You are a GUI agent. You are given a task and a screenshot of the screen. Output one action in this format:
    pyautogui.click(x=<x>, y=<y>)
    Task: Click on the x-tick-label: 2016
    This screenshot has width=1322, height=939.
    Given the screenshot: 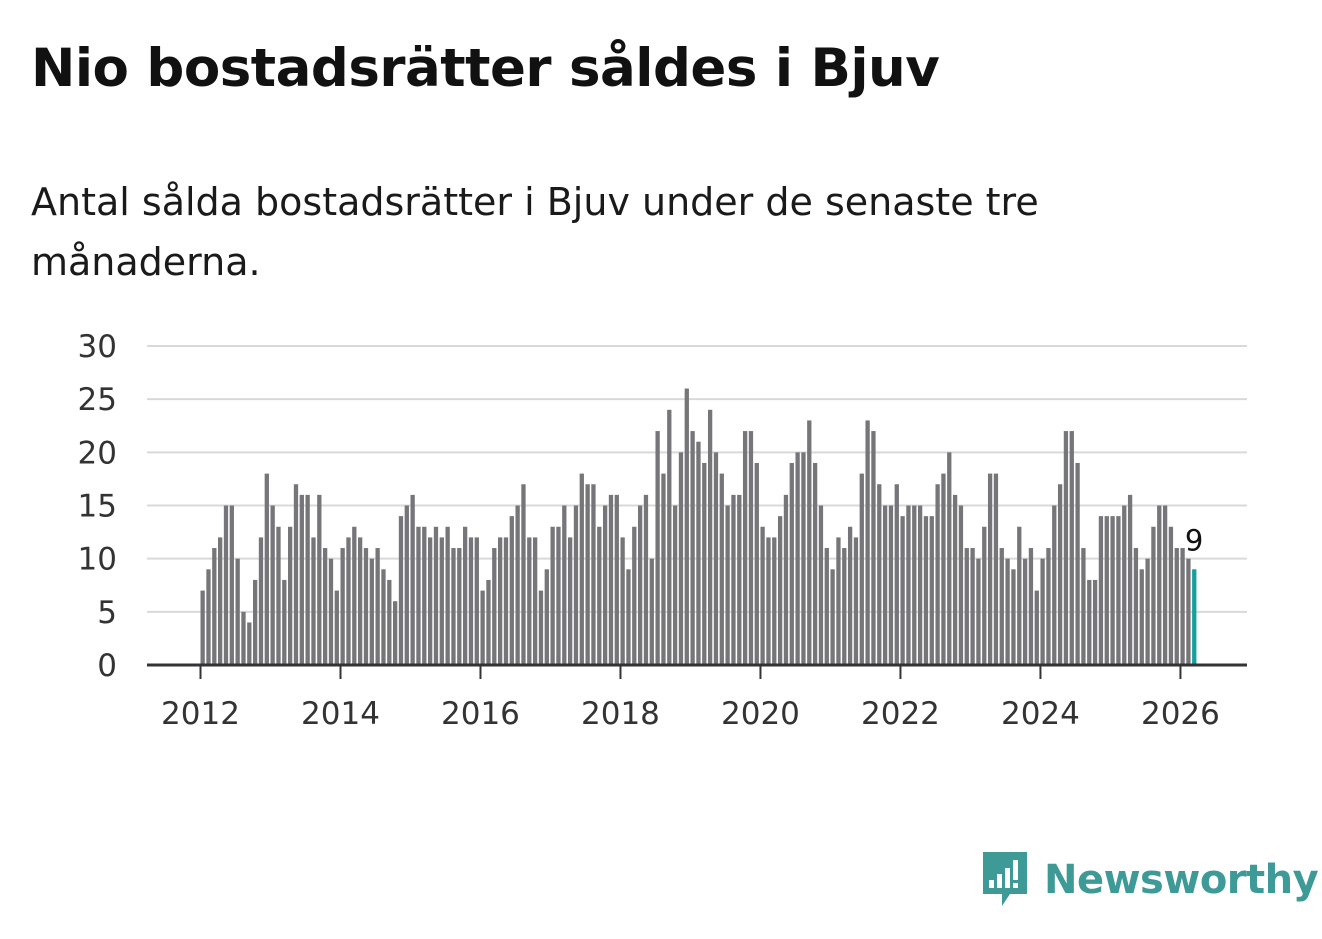 What is the action you would take?
    pyautogui.click(x=480, y=714)
    